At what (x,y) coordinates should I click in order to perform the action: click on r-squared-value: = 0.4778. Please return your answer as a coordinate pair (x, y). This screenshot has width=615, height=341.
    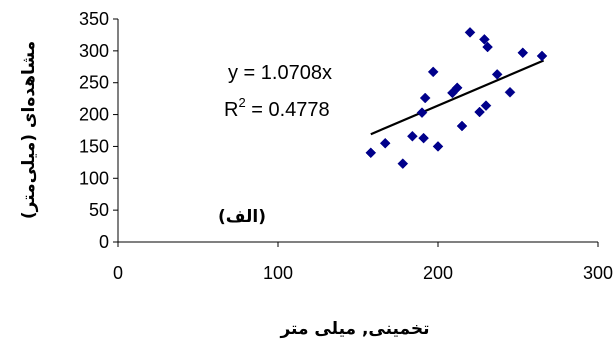
    Looking at the image, I should click on (288, 110).